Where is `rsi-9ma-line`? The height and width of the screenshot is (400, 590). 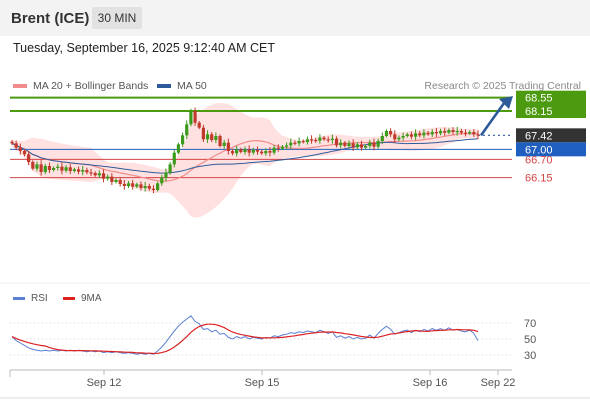
rsi-9ma-line is located at coordinates (245, 339).